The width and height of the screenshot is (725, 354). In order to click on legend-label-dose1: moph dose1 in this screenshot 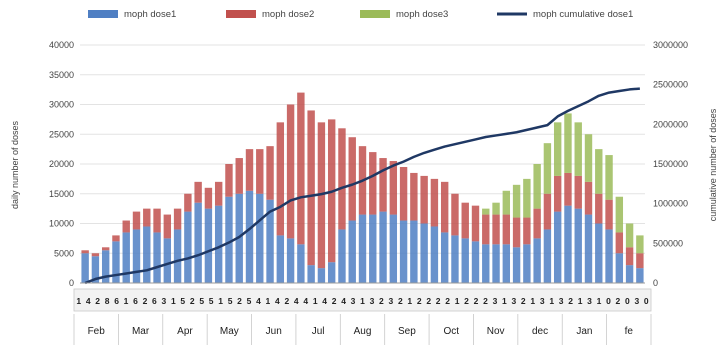, I will do `click(150, 14)`.